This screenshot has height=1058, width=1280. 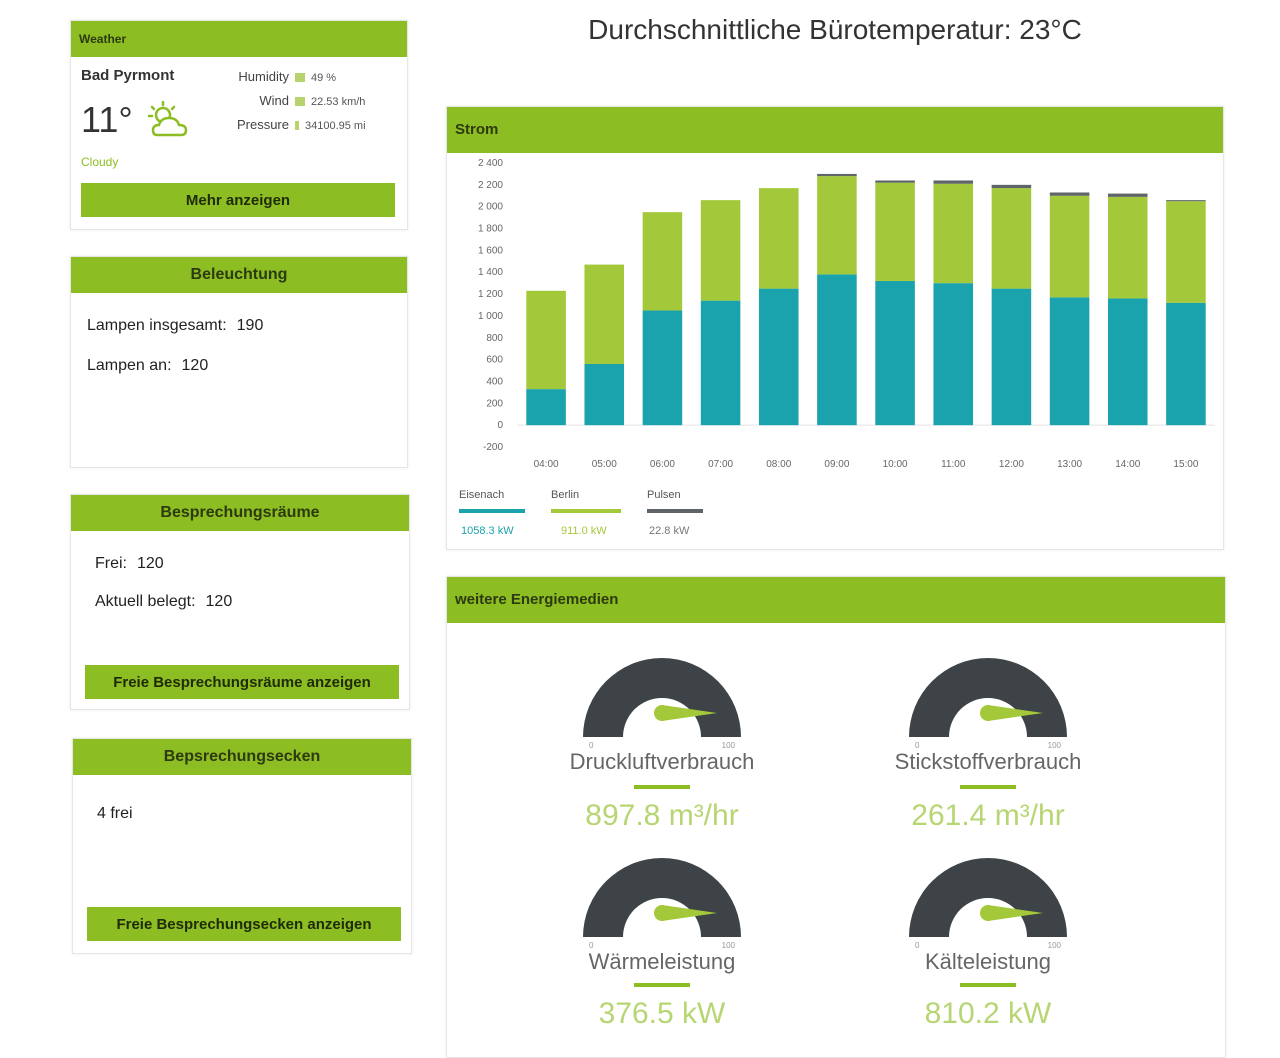 I want to click on legend-value-pulsen: 22.8 kW, so click(x=669, y=531).